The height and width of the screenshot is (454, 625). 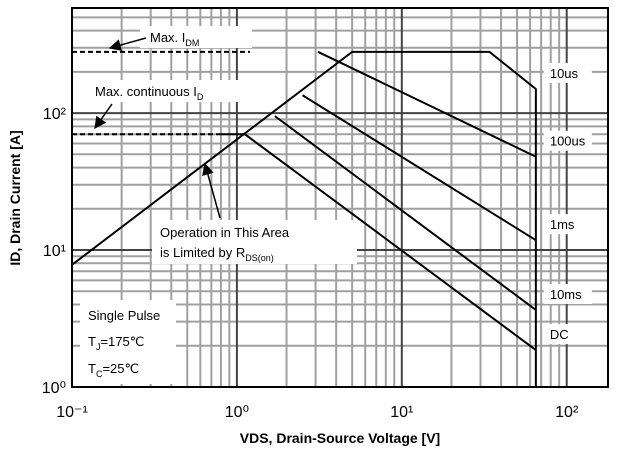 I want to click on y-tick-label: 10¹, so click(x=54, y=251).